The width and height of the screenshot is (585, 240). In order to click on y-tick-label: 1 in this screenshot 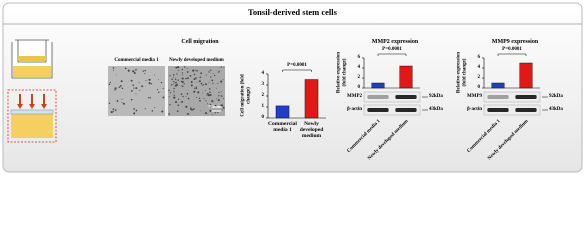, I will do `click(263, 106)`.